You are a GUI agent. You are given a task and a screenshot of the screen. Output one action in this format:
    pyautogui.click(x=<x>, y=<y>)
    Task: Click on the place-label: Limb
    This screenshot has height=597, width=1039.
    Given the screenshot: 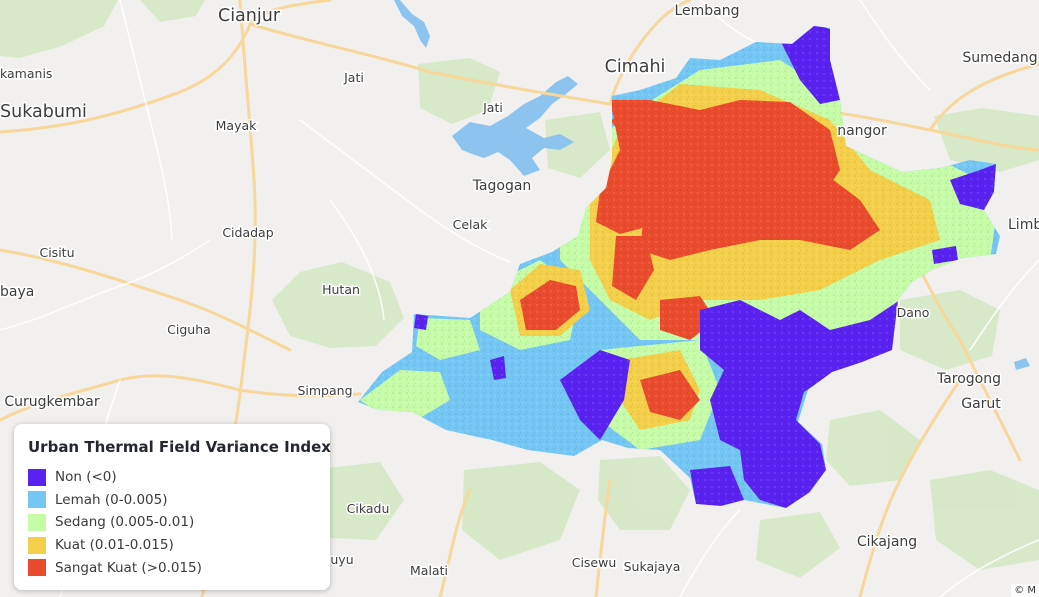 What is the action you would take?
    pyautogui.click(x=1023, y=225)
    